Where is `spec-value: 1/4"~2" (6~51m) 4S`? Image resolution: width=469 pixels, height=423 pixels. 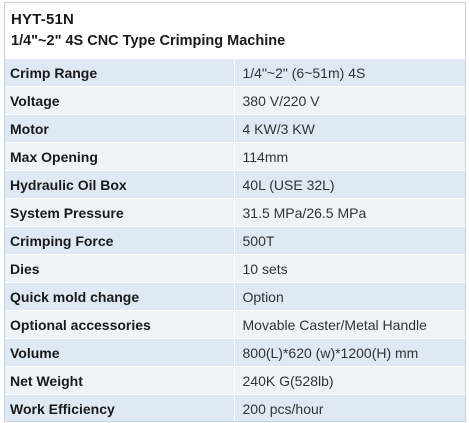
spec-value: 1/4"~2" (6~51m) 4S is located at coordinates (350, 72).